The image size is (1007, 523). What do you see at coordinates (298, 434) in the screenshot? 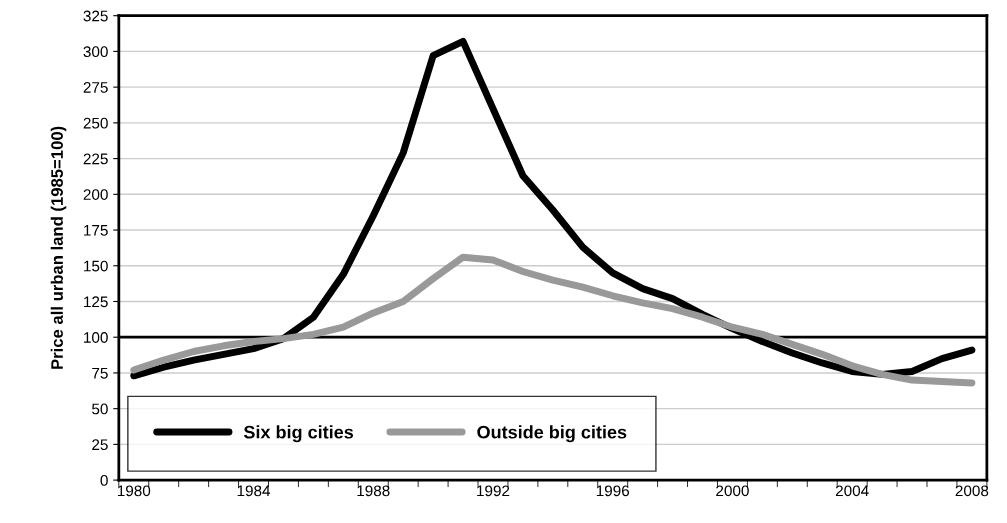
I see `legend-label: Six big cities` at bounding box center [298, 434].